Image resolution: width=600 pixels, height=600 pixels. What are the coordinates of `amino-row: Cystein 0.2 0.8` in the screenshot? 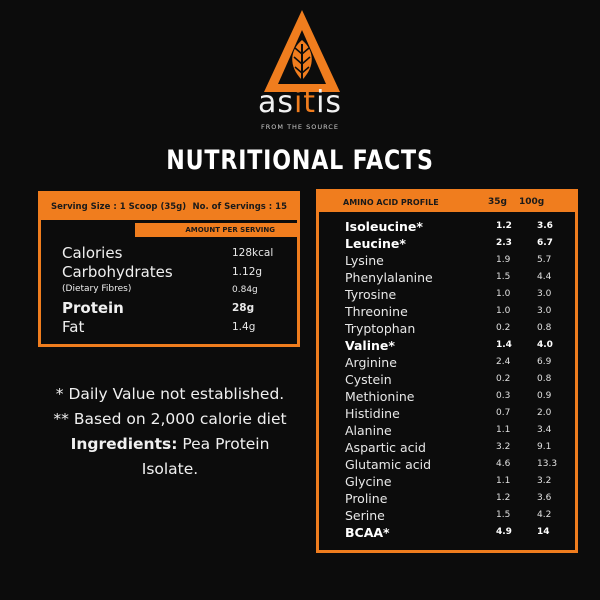 It's located at (460, 380).